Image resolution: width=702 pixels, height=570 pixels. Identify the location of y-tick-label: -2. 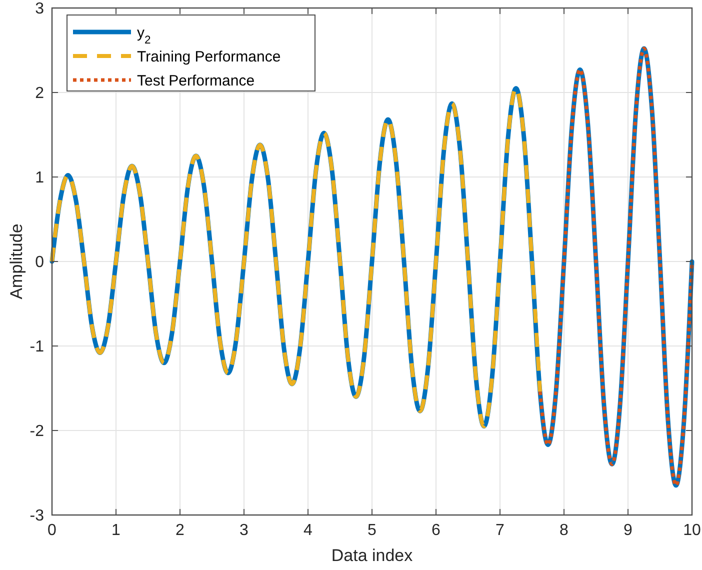
(37, 431).